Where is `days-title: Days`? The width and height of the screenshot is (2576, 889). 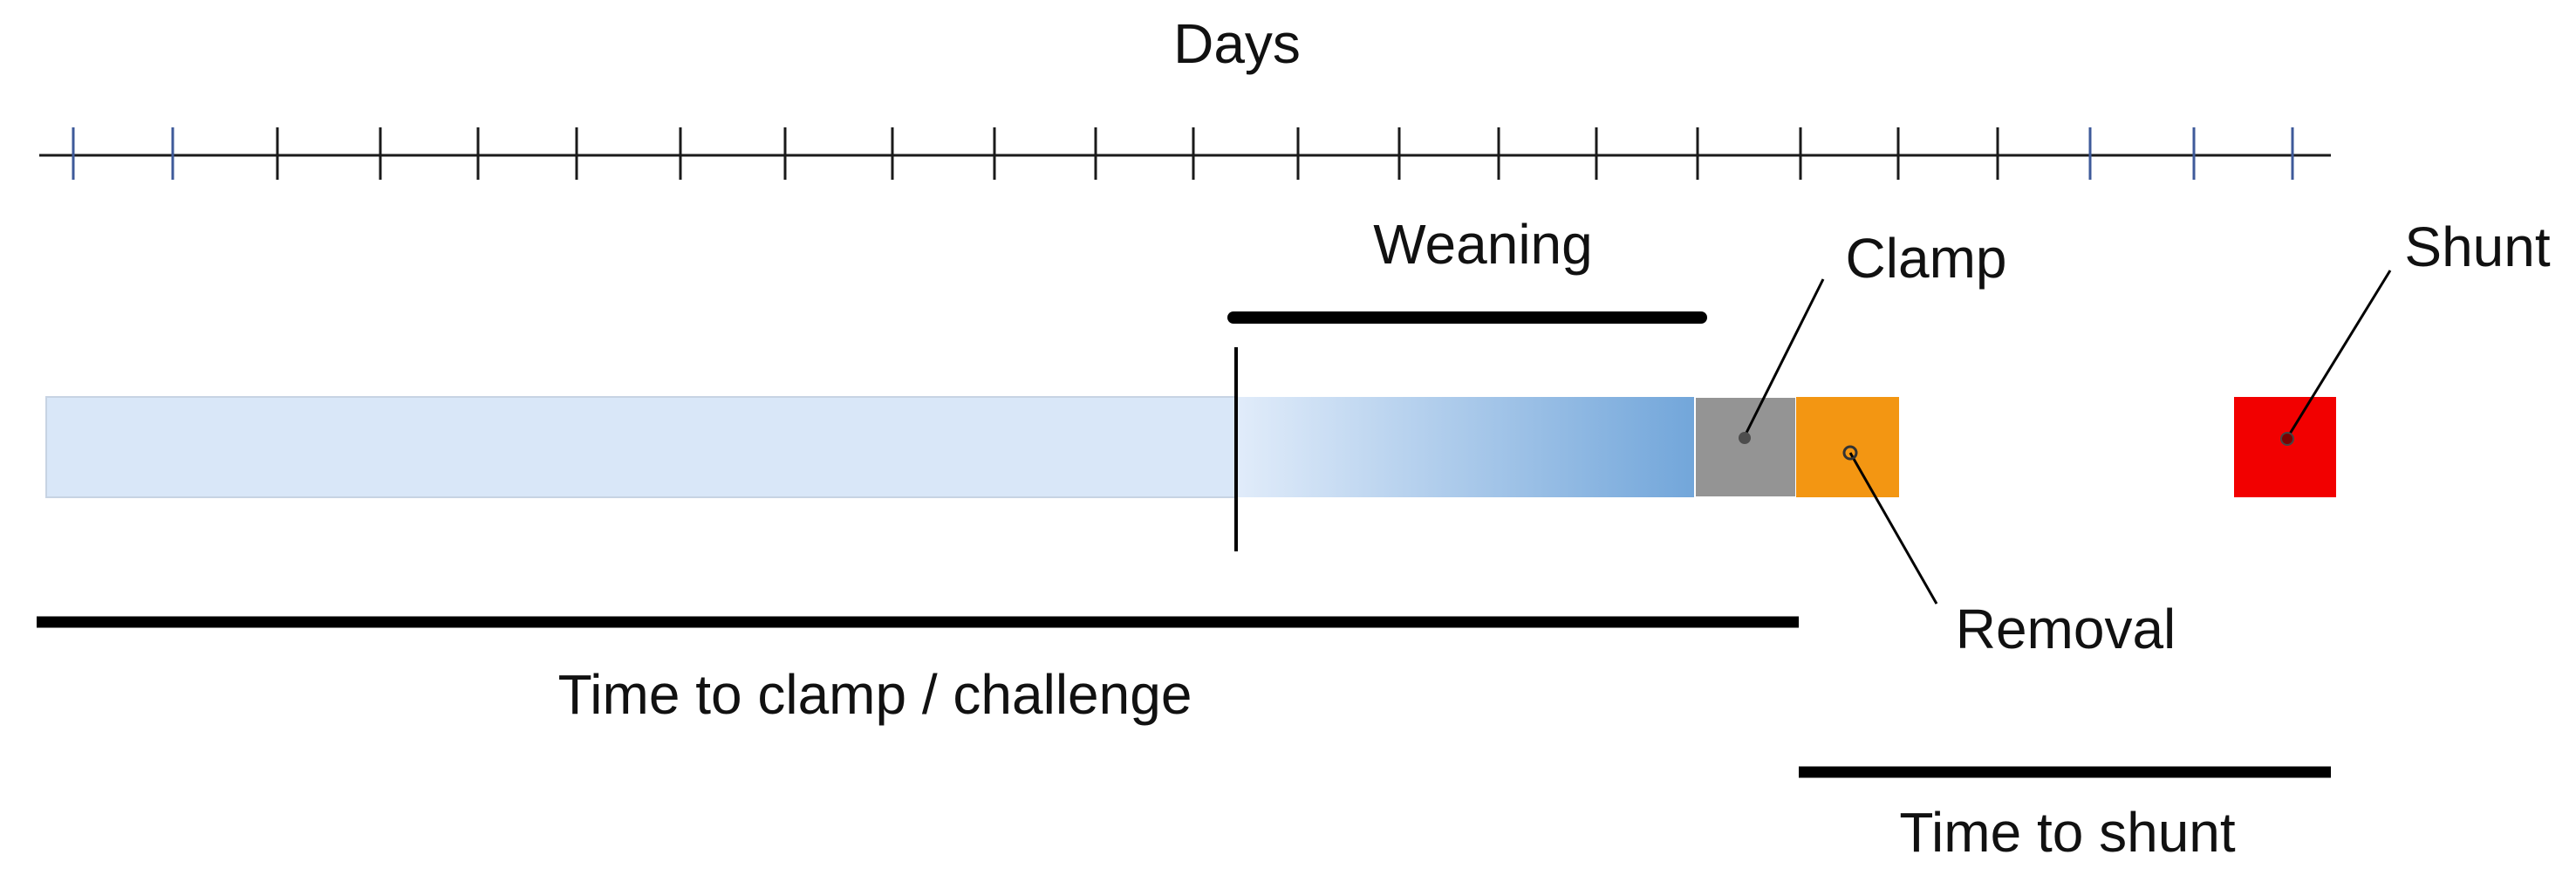 days-title: Days is located at coordinates (1237, 44).